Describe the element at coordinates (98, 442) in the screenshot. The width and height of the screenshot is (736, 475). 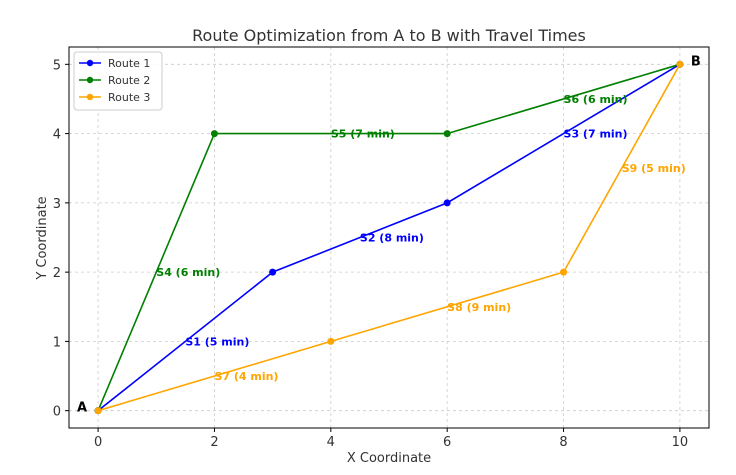
I see `x-tick-label: 0` at that location.